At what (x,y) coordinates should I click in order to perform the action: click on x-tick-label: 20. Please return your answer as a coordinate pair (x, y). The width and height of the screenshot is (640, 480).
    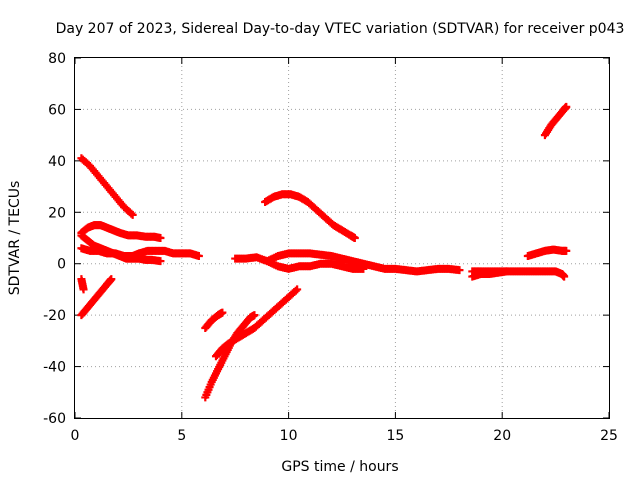
    Looking at the image, I should click on (502, 436).